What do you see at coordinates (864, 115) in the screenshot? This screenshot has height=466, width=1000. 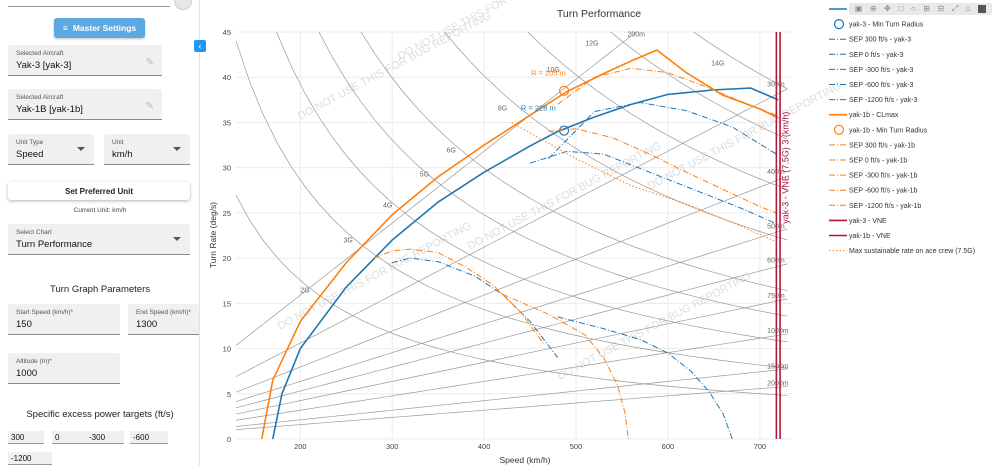 I see `legend-item: yak-1b - CLmax` at bounding box center [864, 115].